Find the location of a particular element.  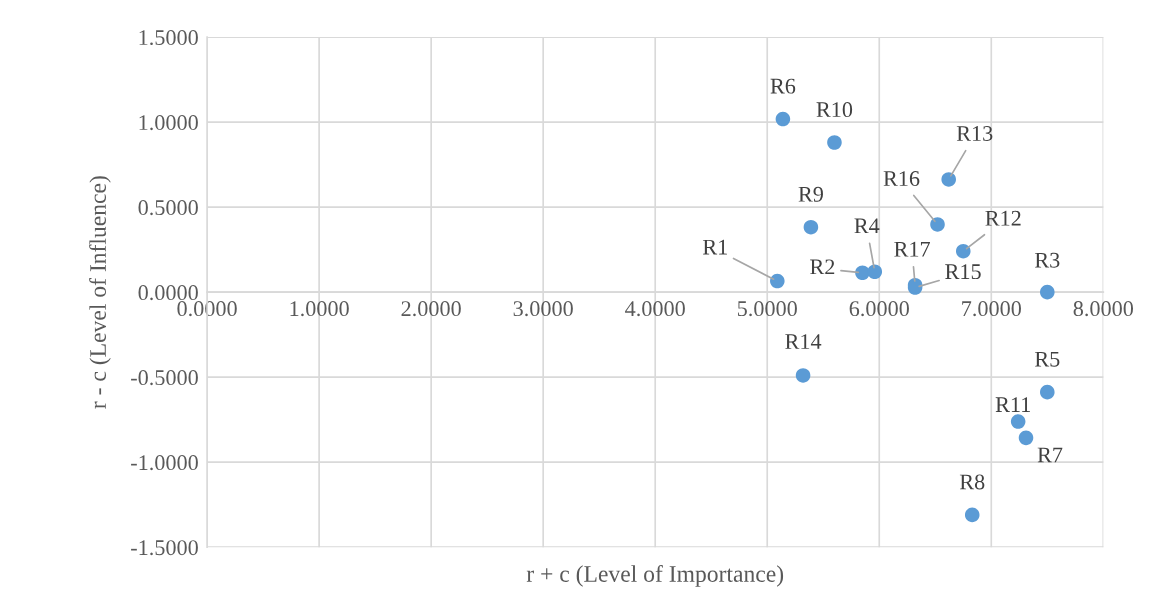

annotation: R3 is located at coordinates (1047, 260).